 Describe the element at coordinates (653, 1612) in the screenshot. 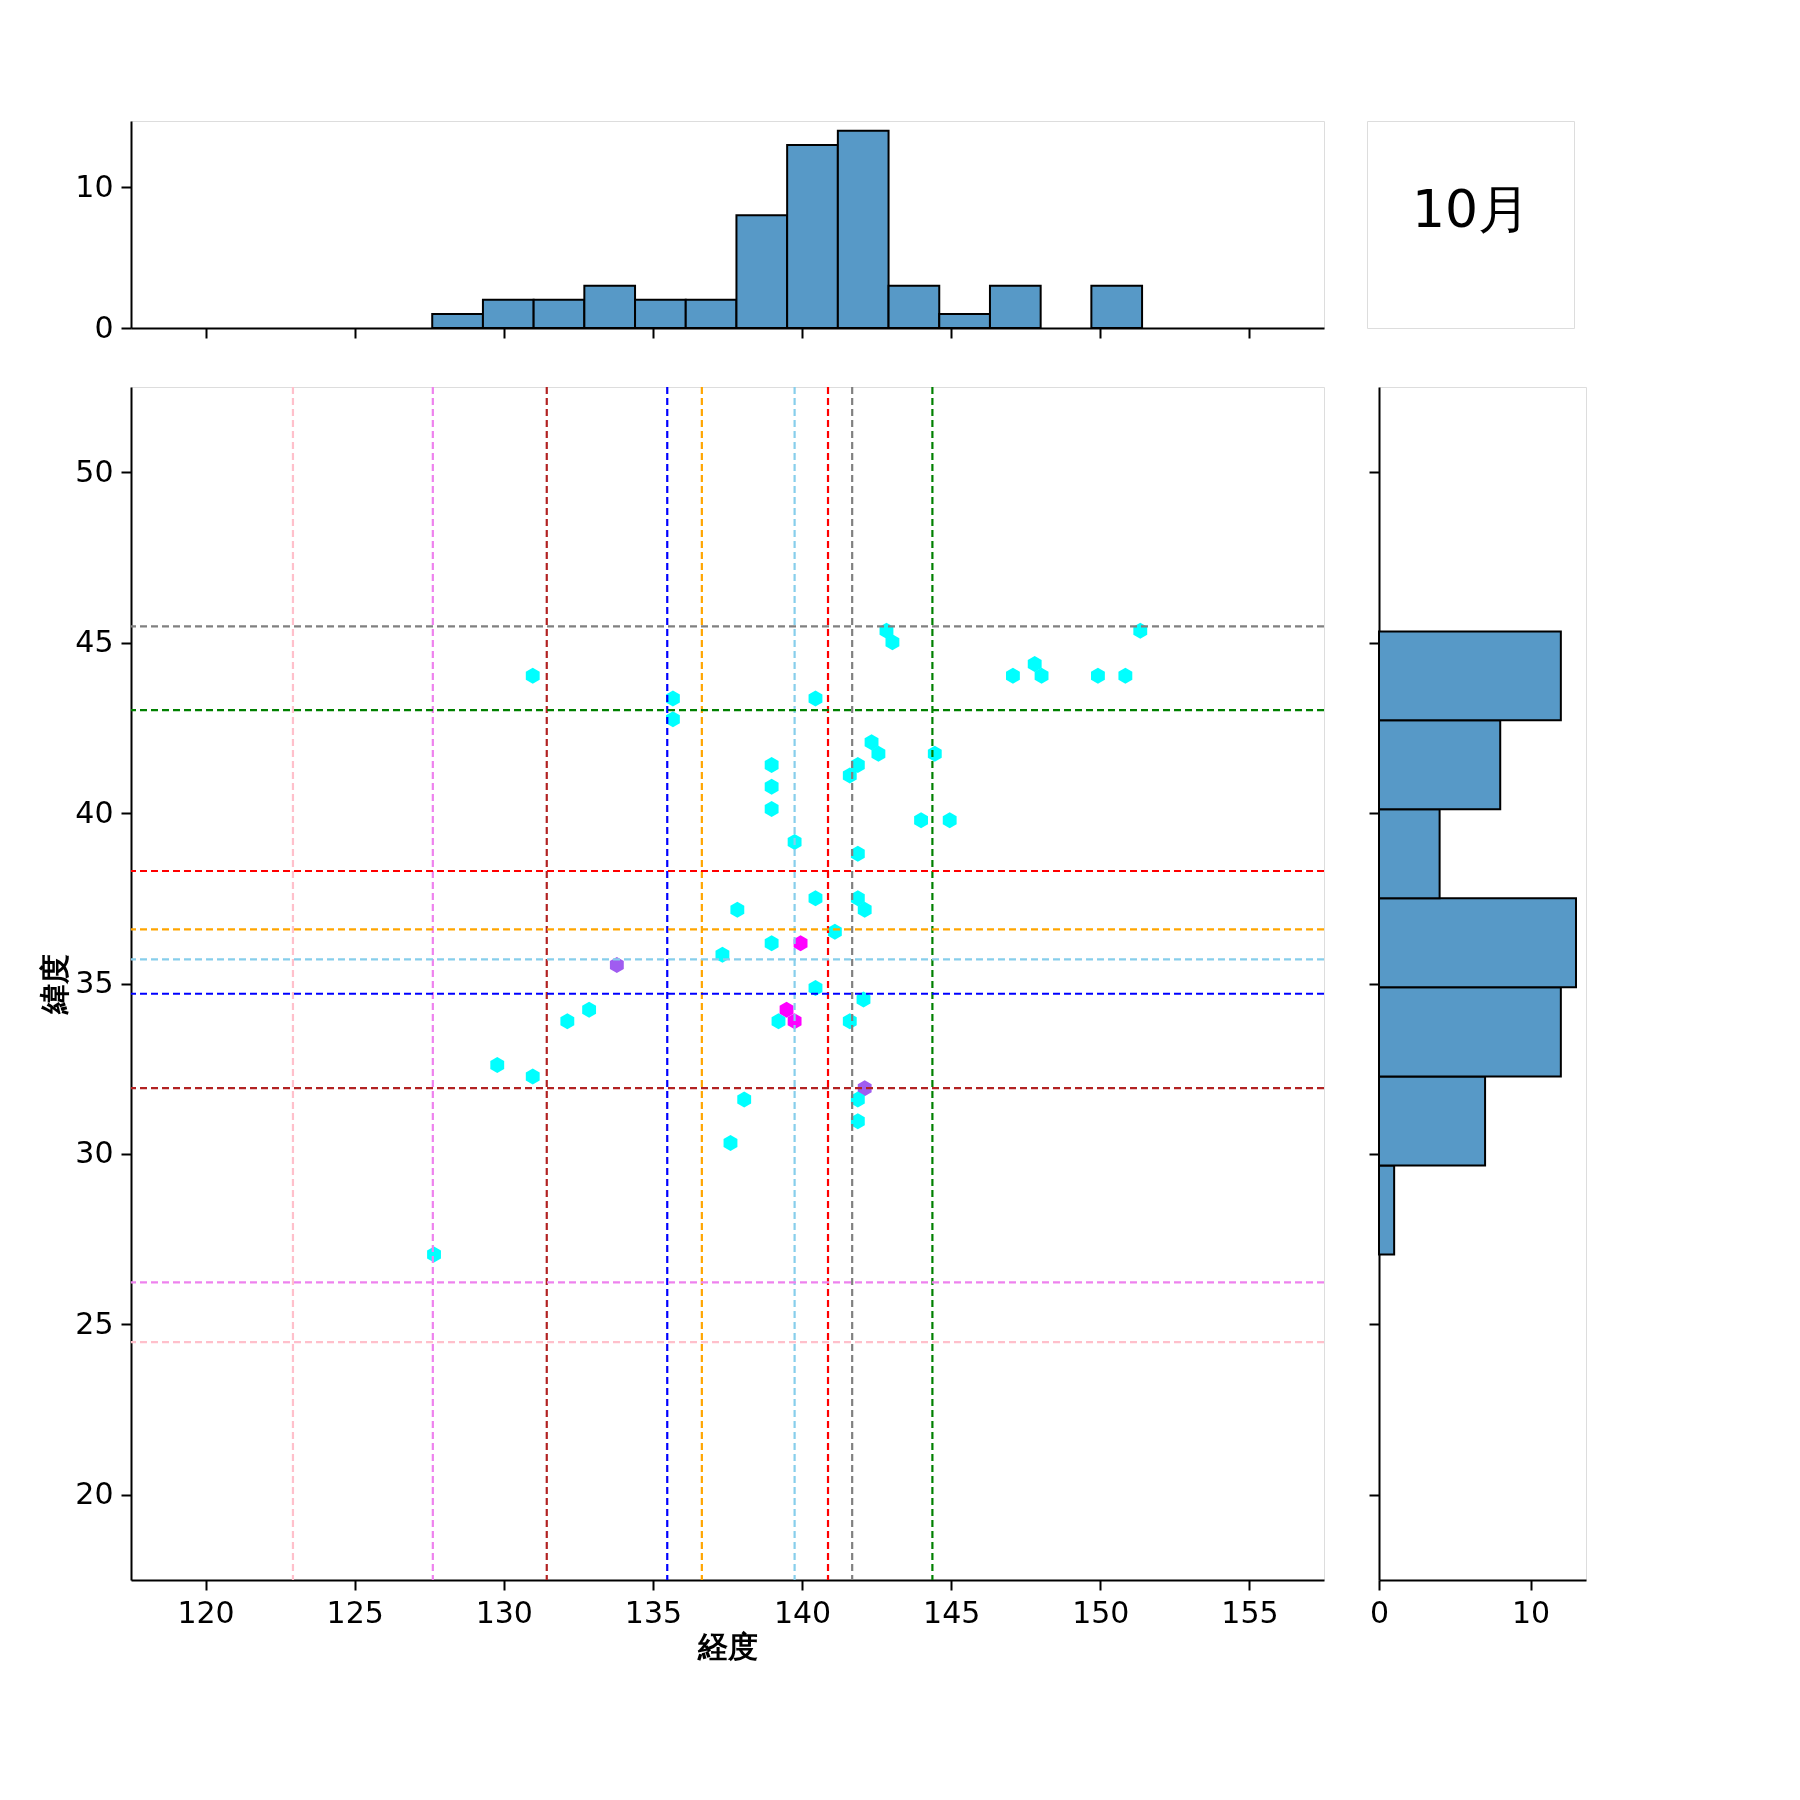

I see `x-tick-label: 135` at that location.